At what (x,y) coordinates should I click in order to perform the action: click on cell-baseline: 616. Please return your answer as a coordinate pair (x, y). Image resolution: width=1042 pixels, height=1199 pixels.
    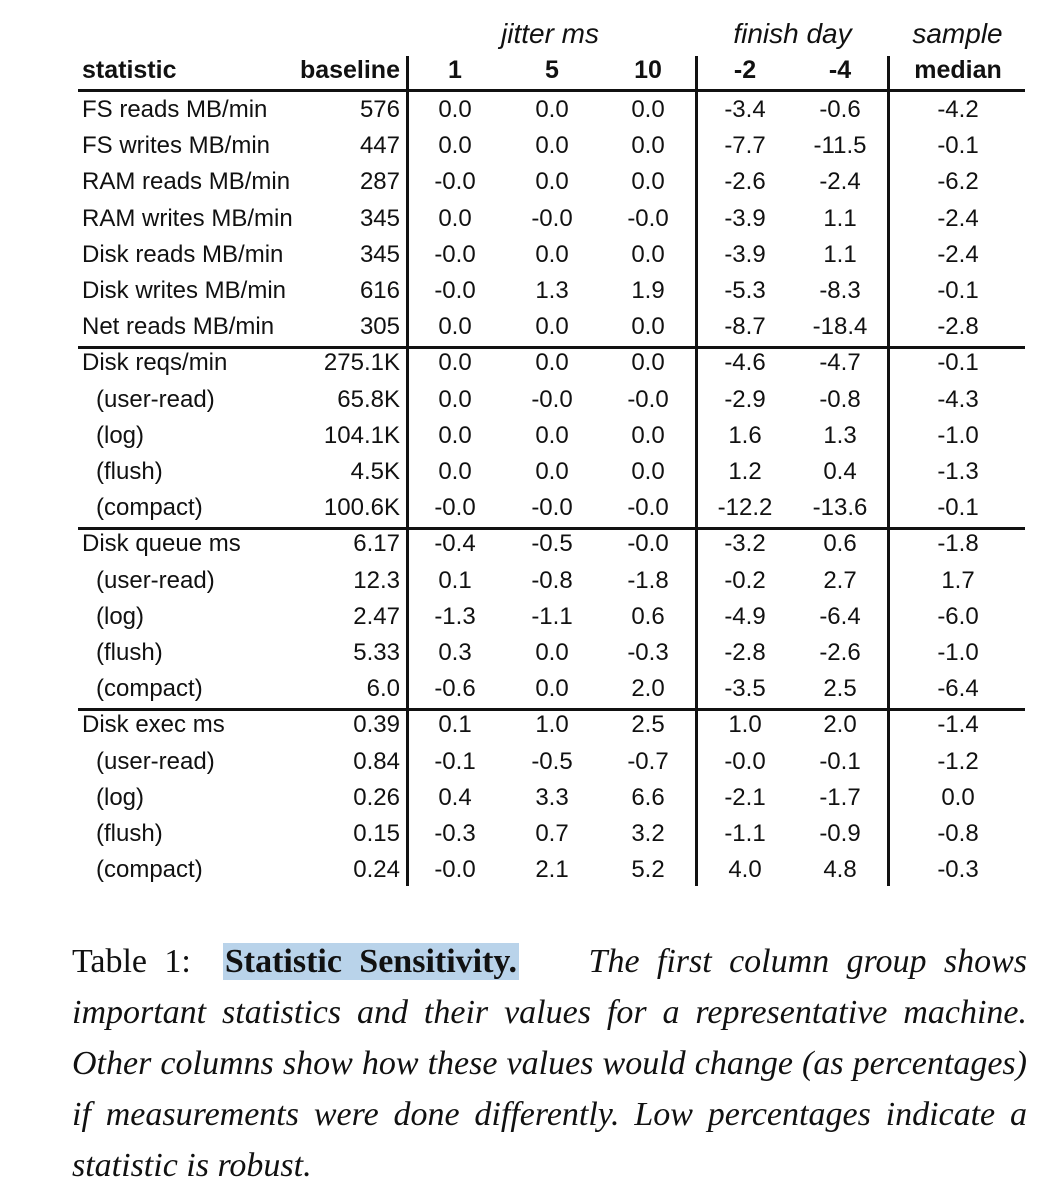
    Looking at the image, I should click on (379, 290).